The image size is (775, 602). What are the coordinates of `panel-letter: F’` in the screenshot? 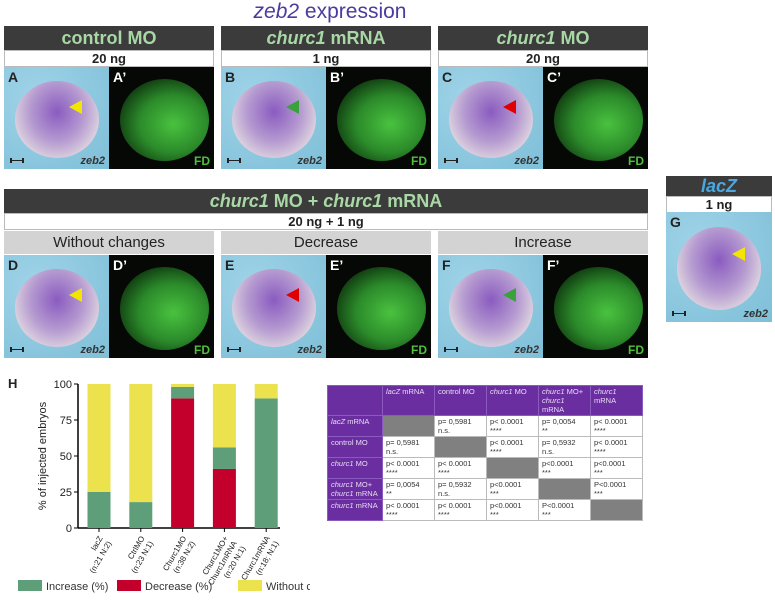 It's located at (553, 265).